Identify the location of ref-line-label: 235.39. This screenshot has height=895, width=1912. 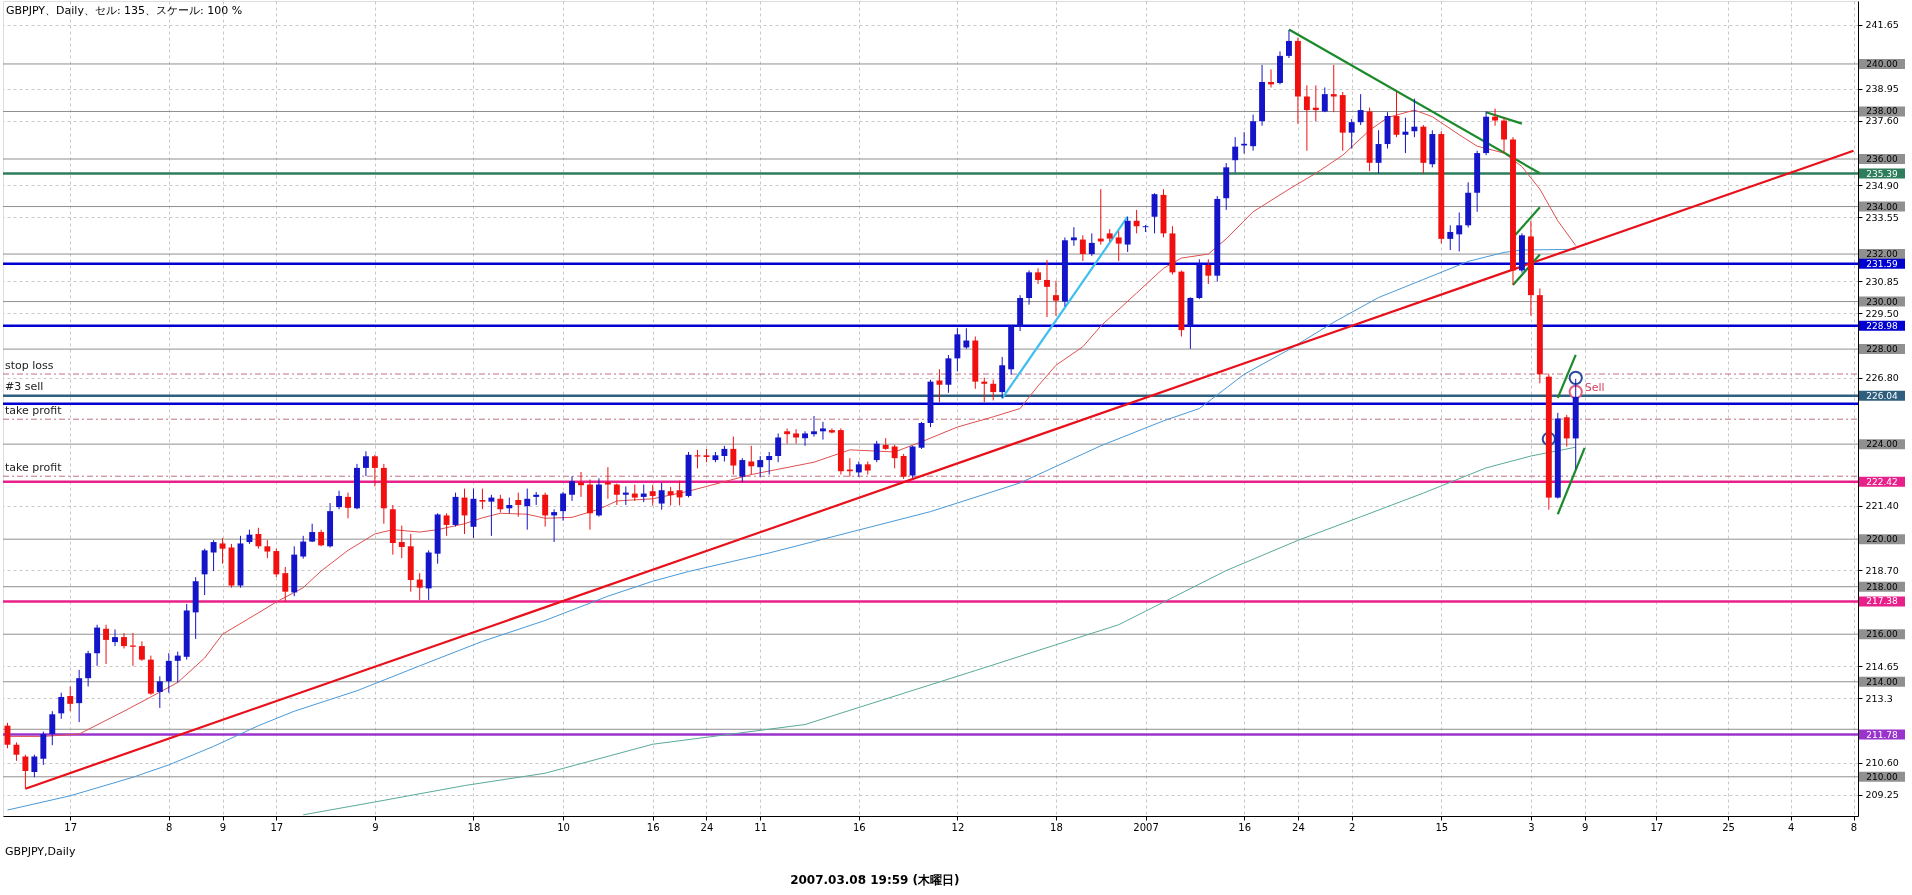
(1882, 173).